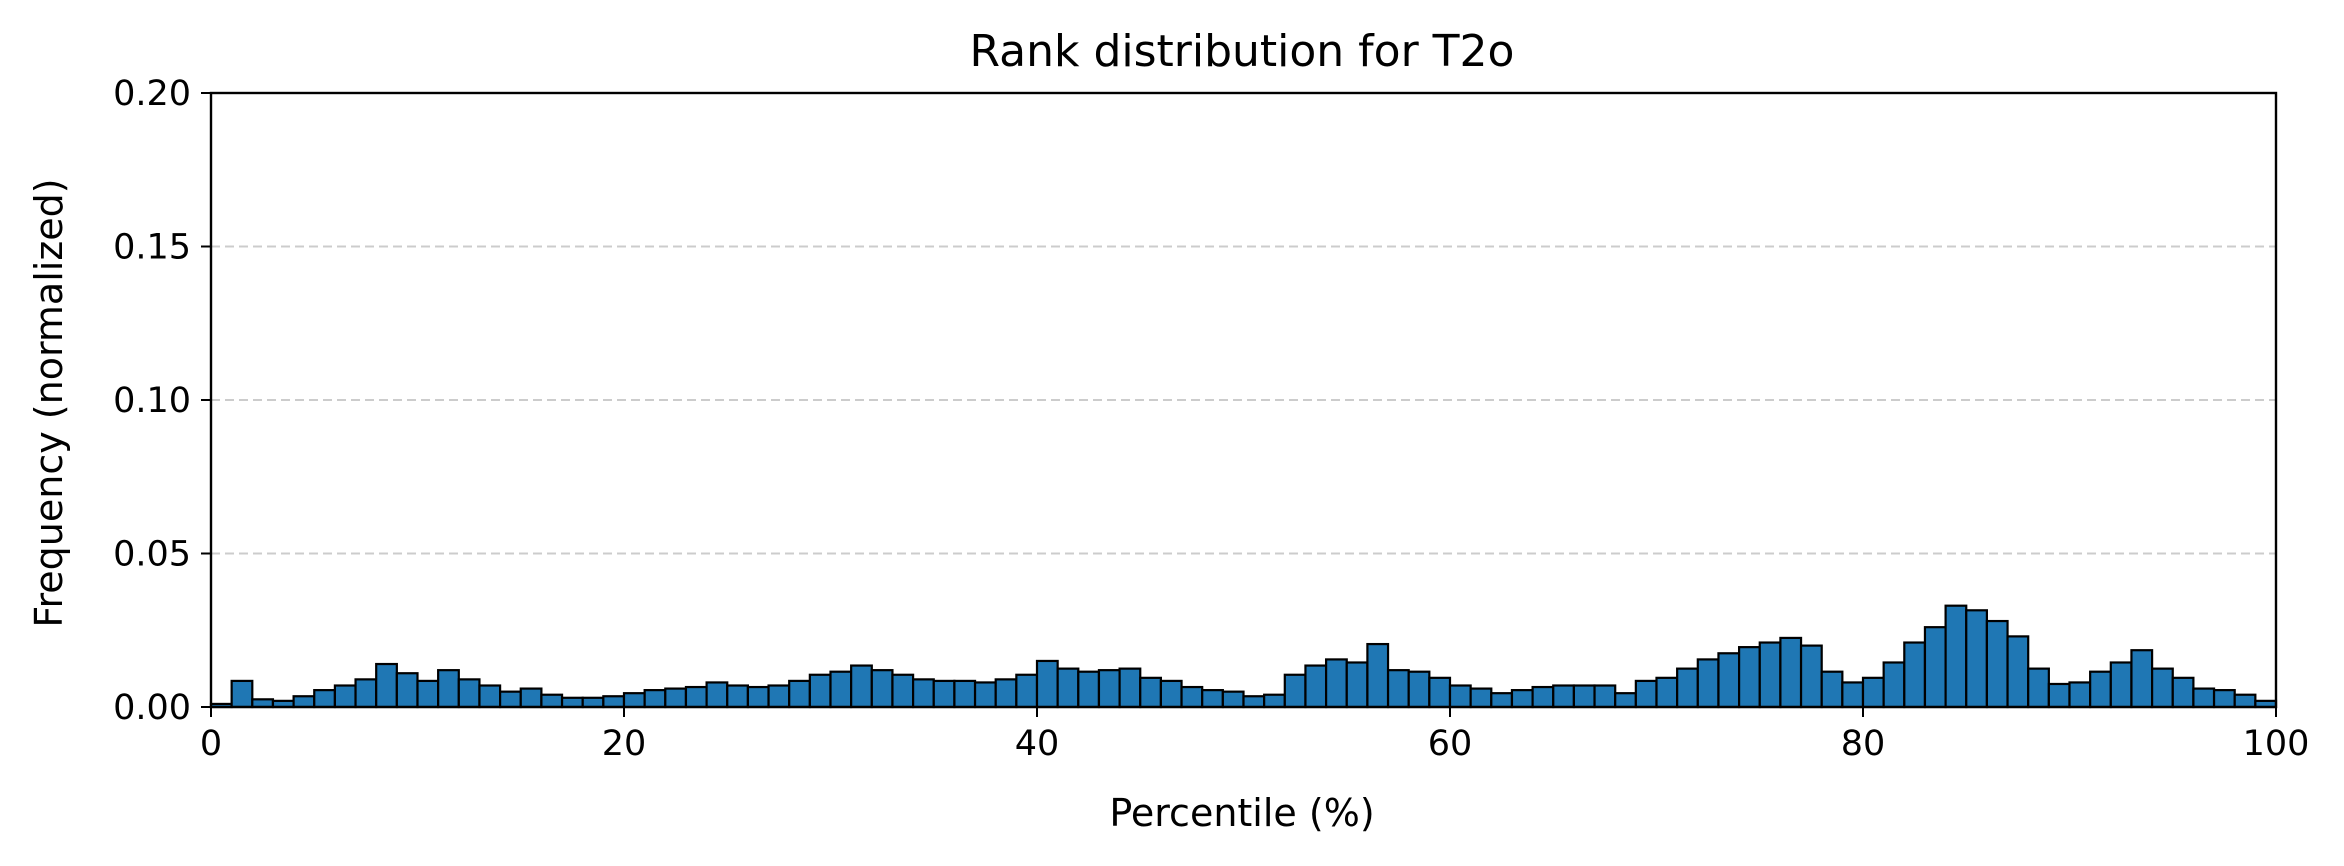 This screenshot has height=866, width=2344. I want to click on x-tick-label-60: 60, so click(1450, 744).